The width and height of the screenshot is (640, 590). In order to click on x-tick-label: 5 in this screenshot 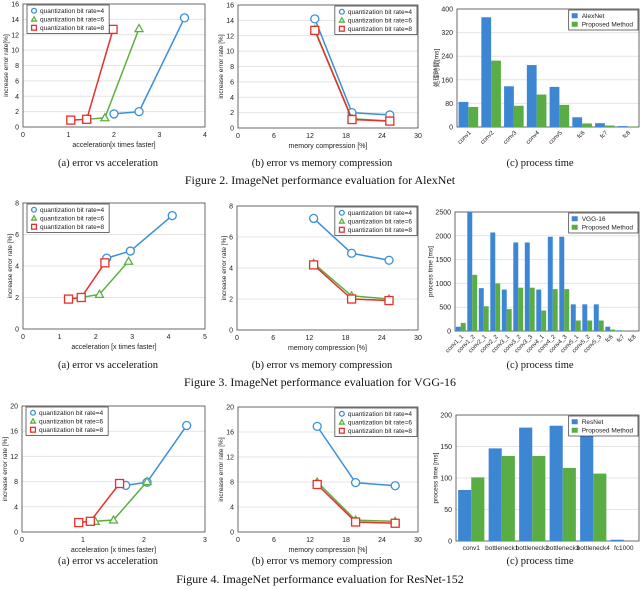, I will do `click(205, 337)`.